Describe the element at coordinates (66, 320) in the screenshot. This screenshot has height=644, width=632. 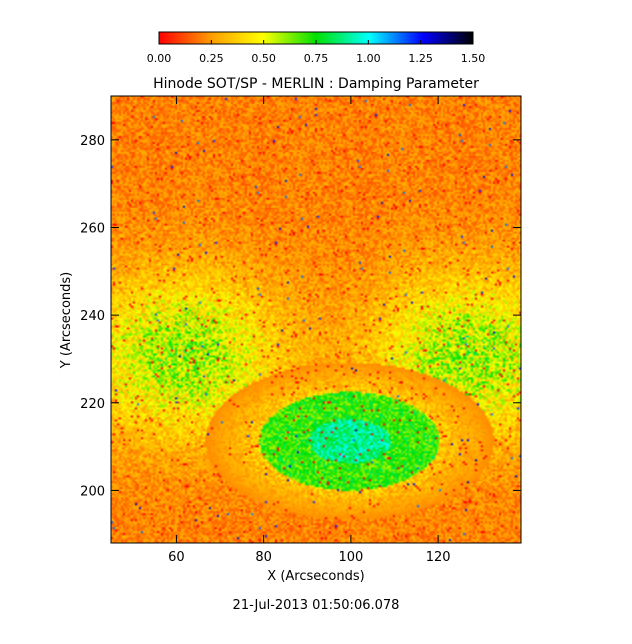
I see `y-axis-label: Y (Arcseconds)` at that location.